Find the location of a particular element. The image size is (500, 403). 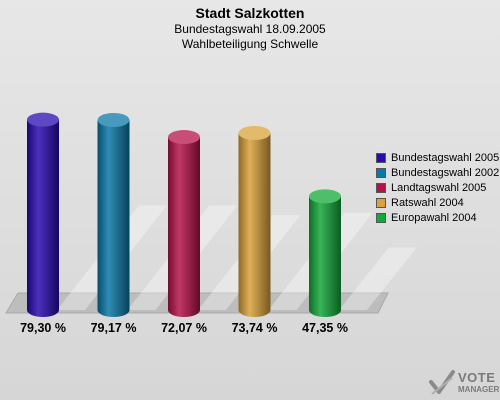

legend-label: Bundestagswahl 2002 is located at coordinates (445, 172).